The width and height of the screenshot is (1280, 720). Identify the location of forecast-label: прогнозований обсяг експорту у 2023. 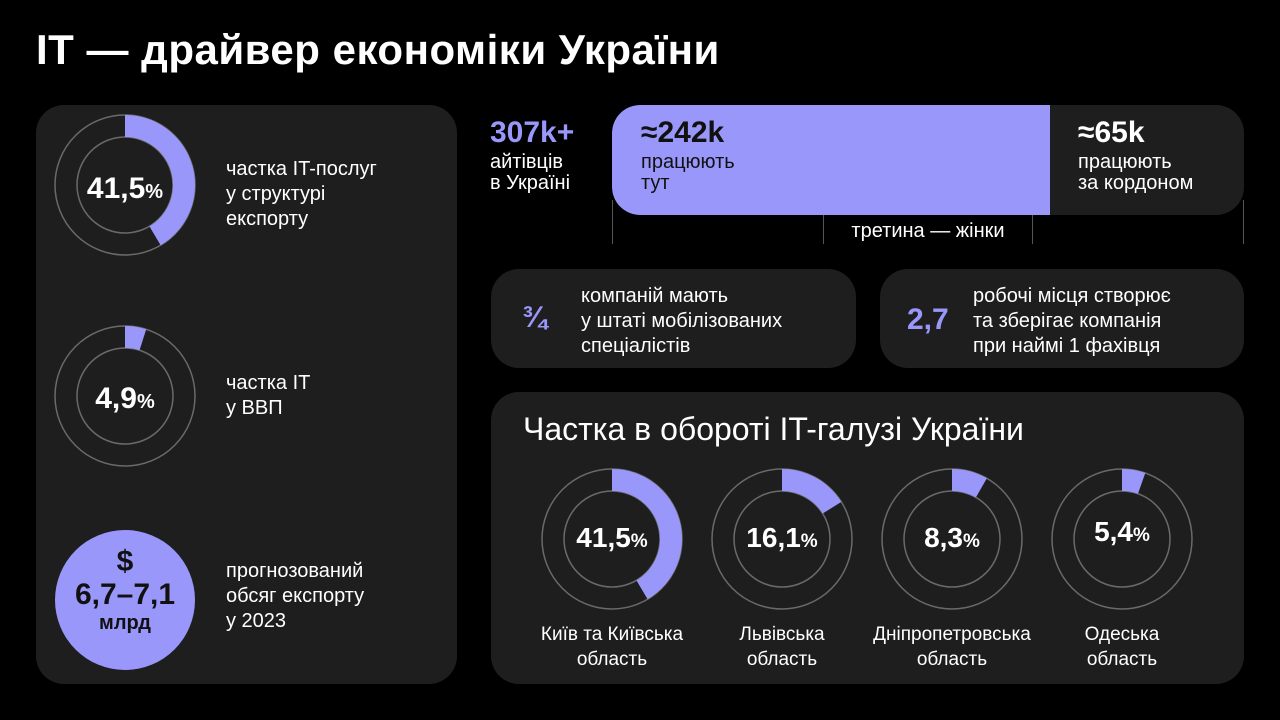
(295, 596).